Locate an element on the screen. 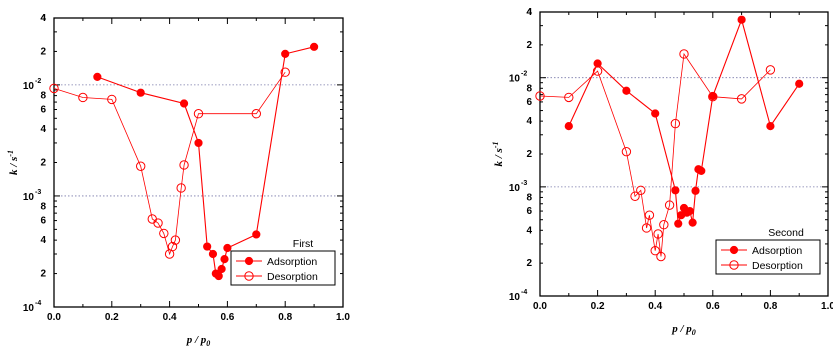 This screenshot has height=351, width=833. legend-label-adsorption: Adsorption is located at coordinates (292, 262).